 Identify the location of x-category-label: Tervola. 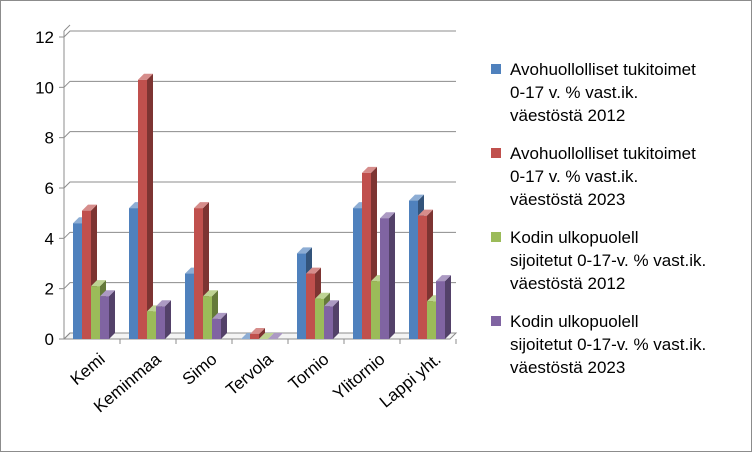
(249, 374).